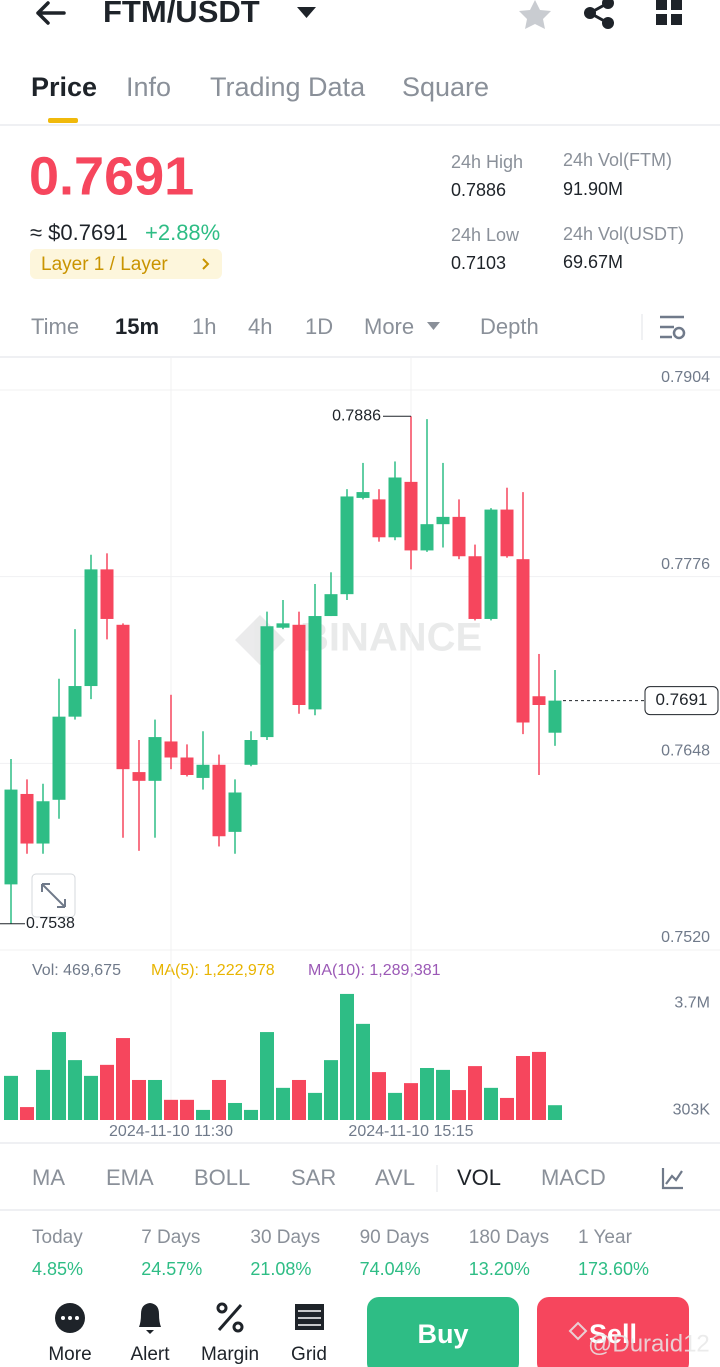 The image size is (720, 1367). I want to click on nav-label: Grid, so click(309, 1354).